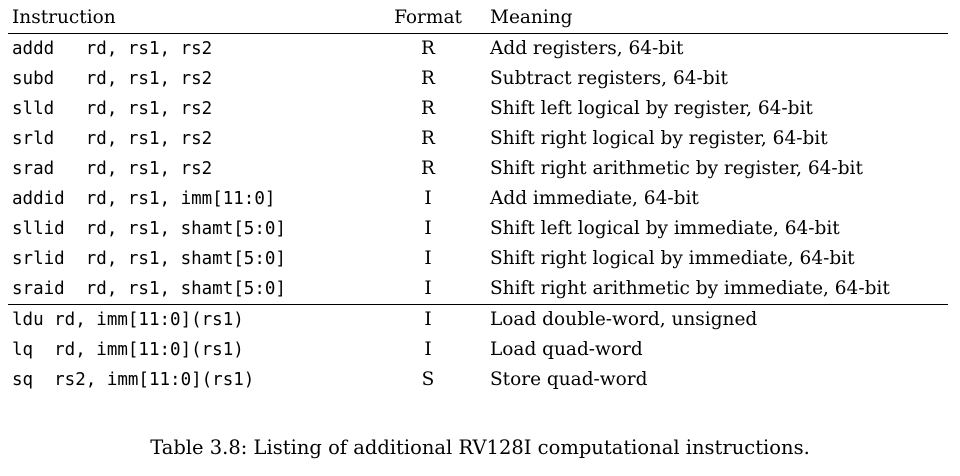 This screenshot has width=960, height=476. Describe the element at coordinates (64, 17) in the screenshot. I see `instruction-column-header: Instruction` at that location.